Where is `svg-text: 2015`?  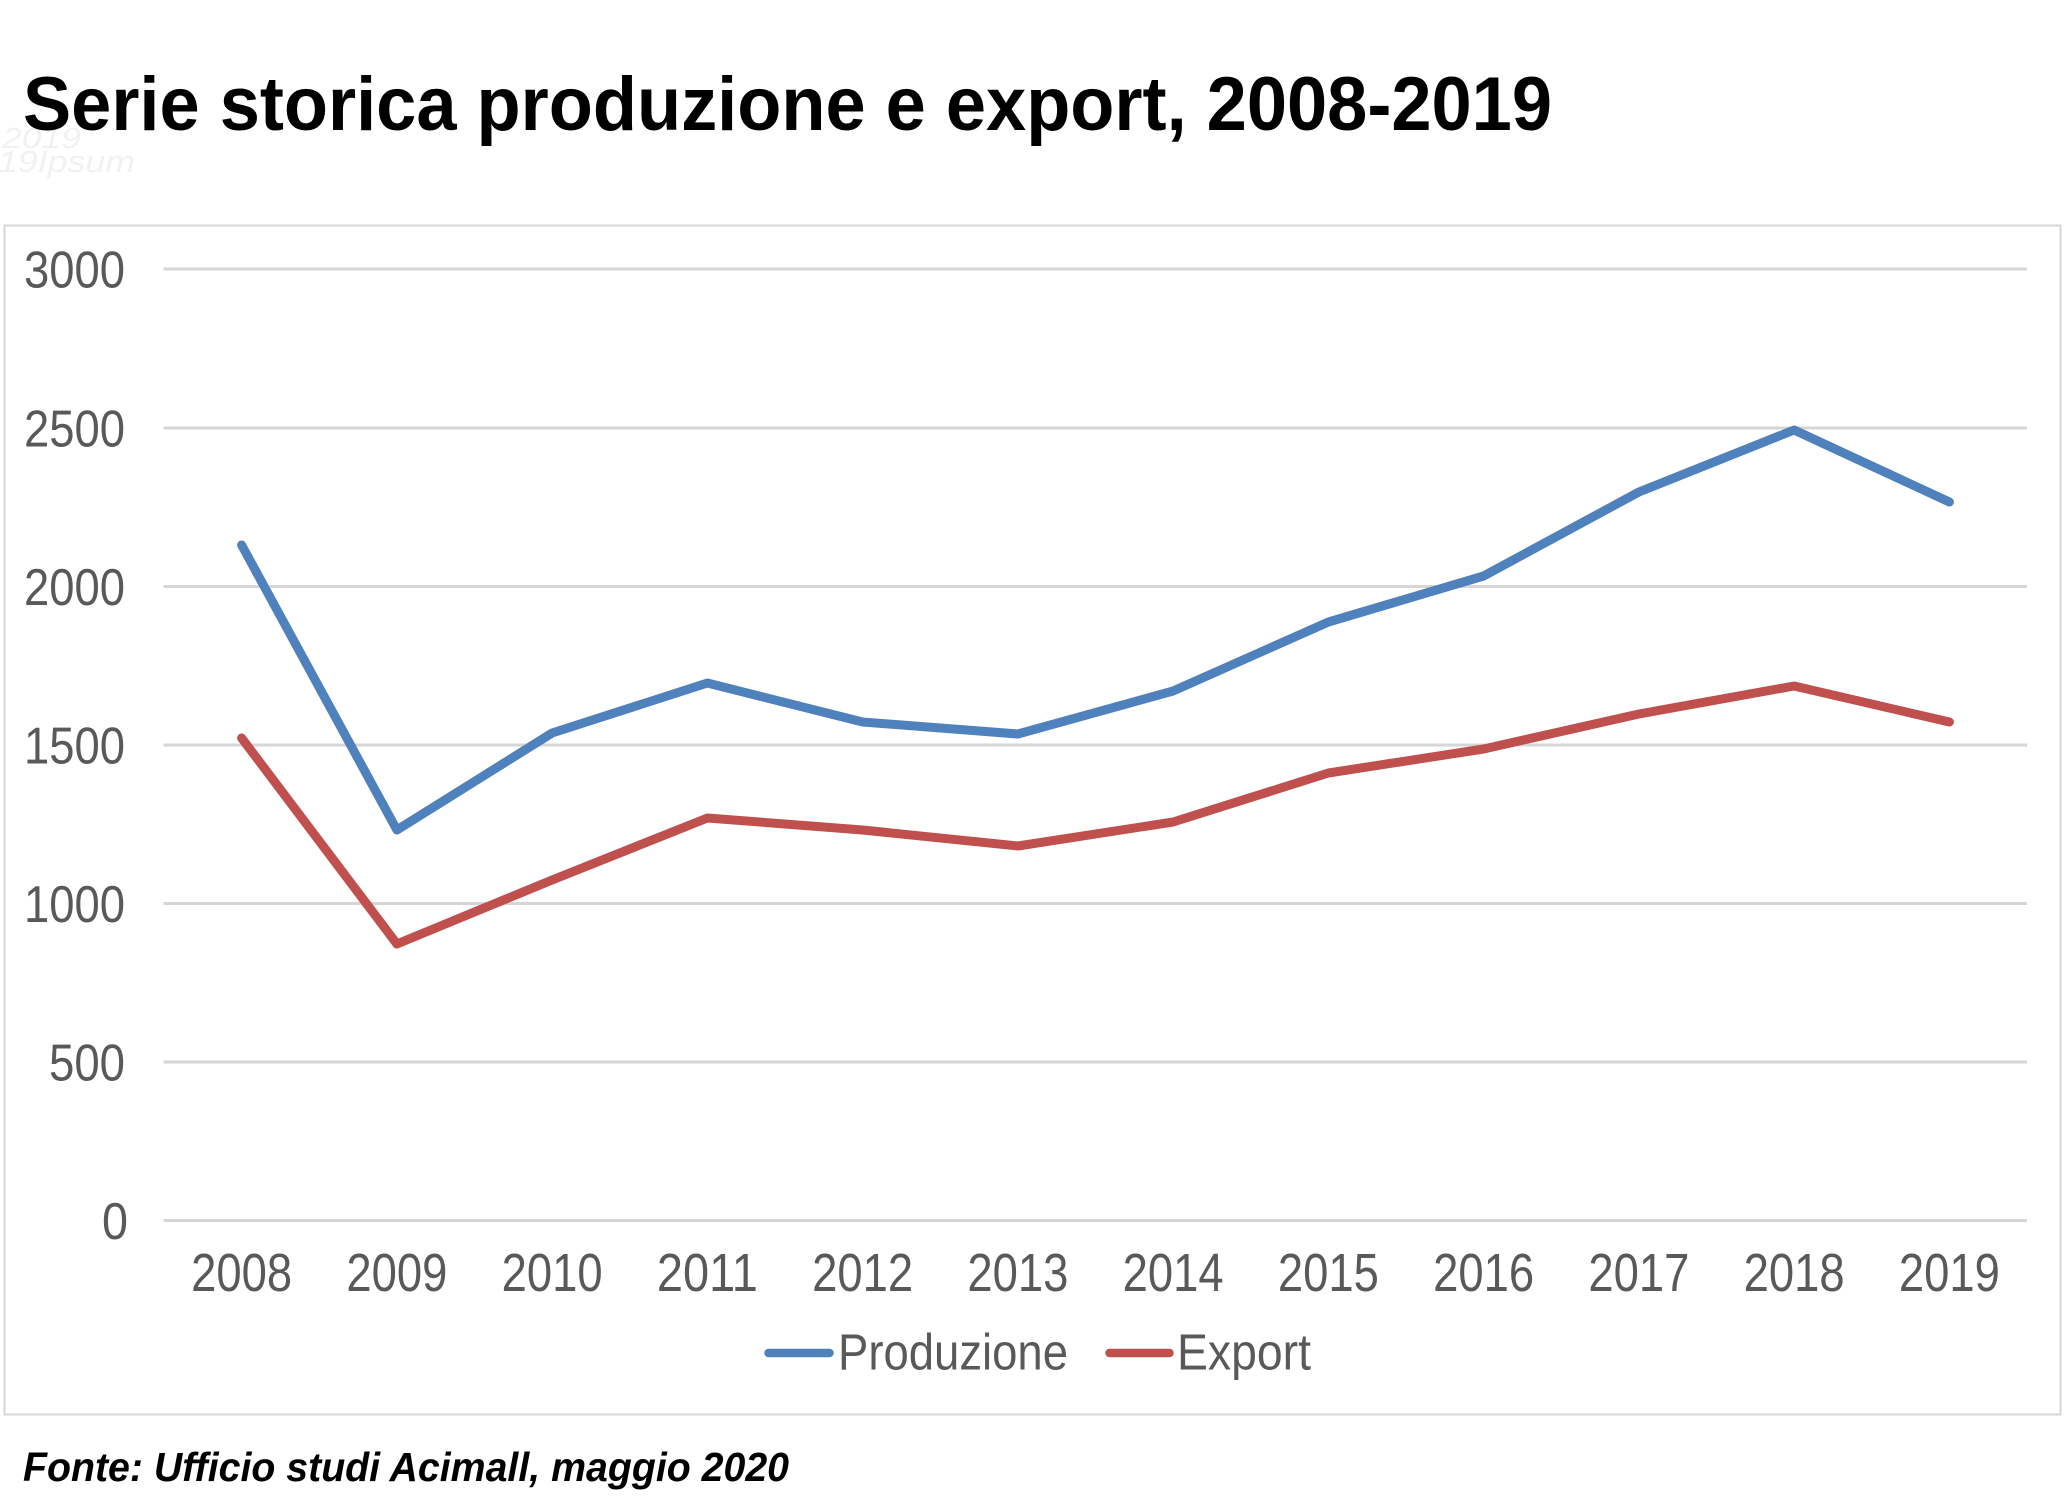 svg-text: 2015 is located at coordinates (1328, 1273).